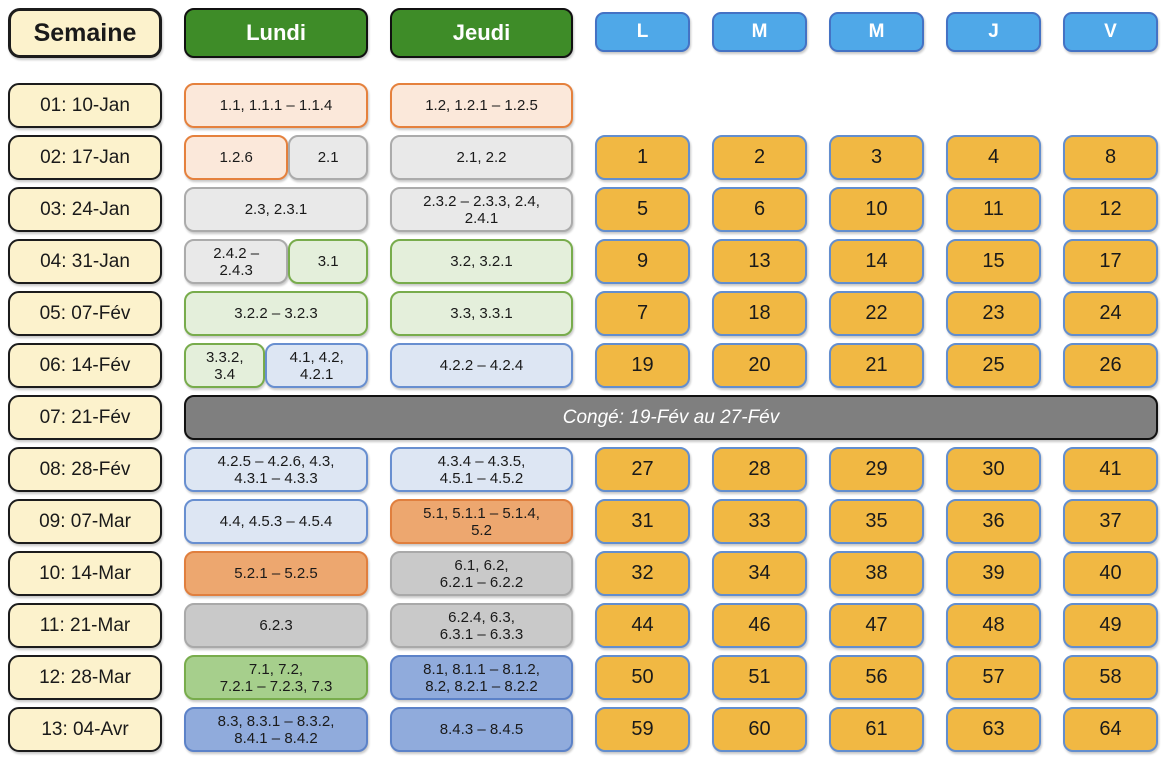 The image size is (1170, 760). Describe the element at coordinates (85, 365) in the screenshot. I see `week-label: 06: 14-Fév` at that location.